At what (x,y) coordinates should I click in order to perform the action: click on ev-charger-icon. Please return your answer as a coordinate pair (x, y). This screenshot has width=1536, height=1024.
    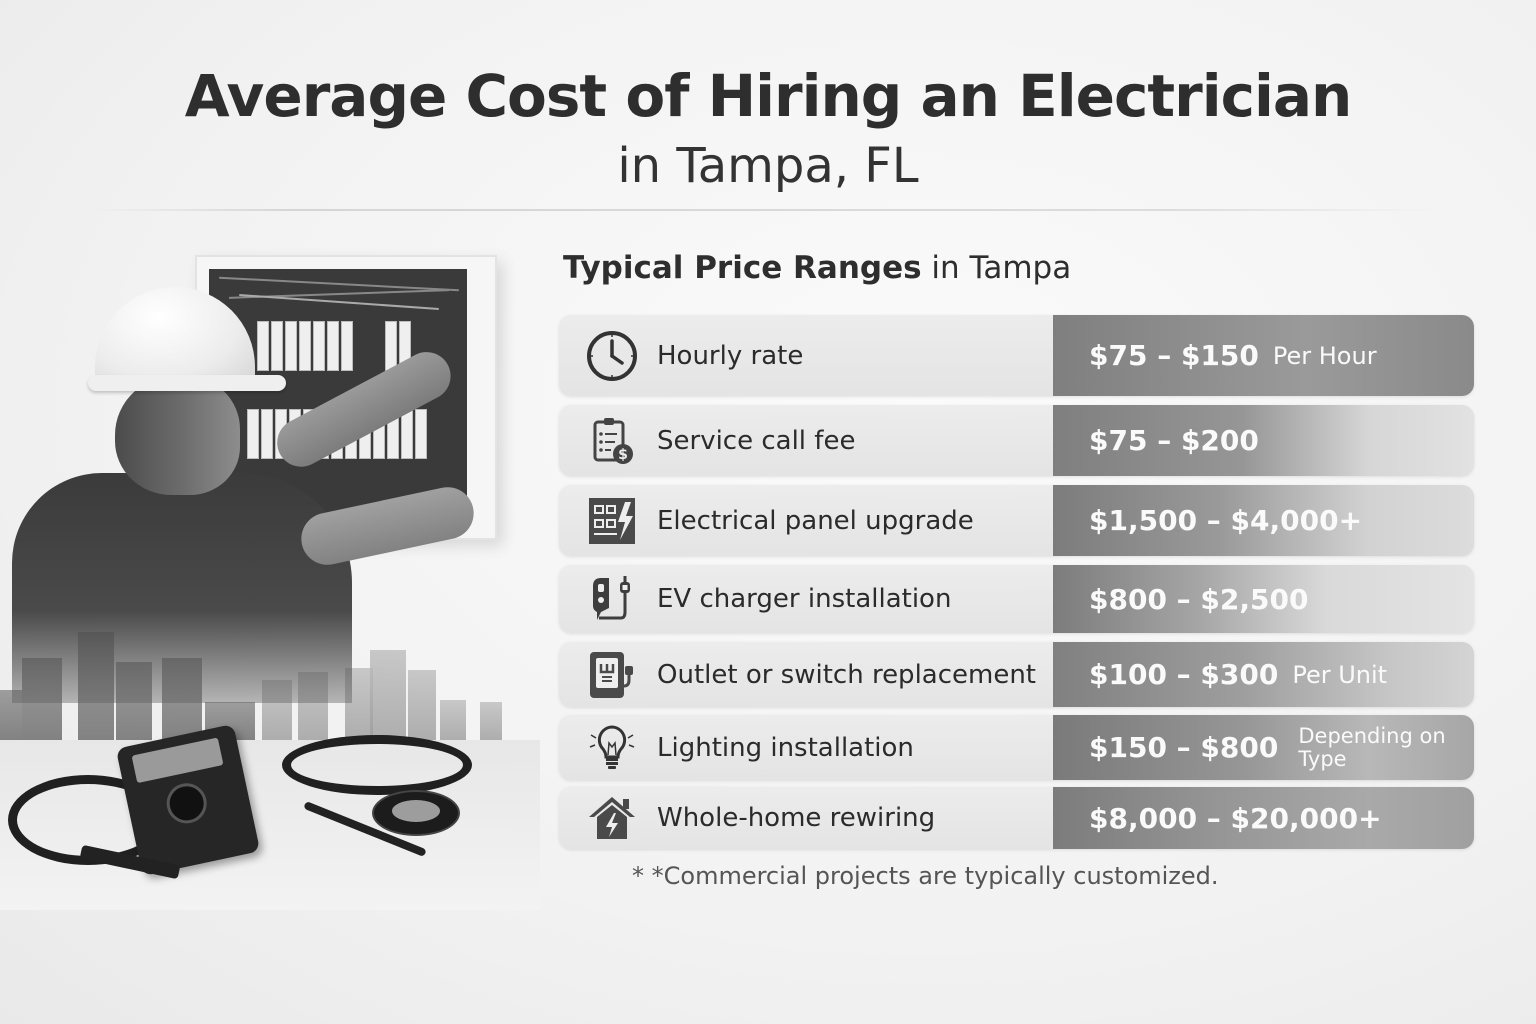
    Looking at the image, I should click on (612, 599).